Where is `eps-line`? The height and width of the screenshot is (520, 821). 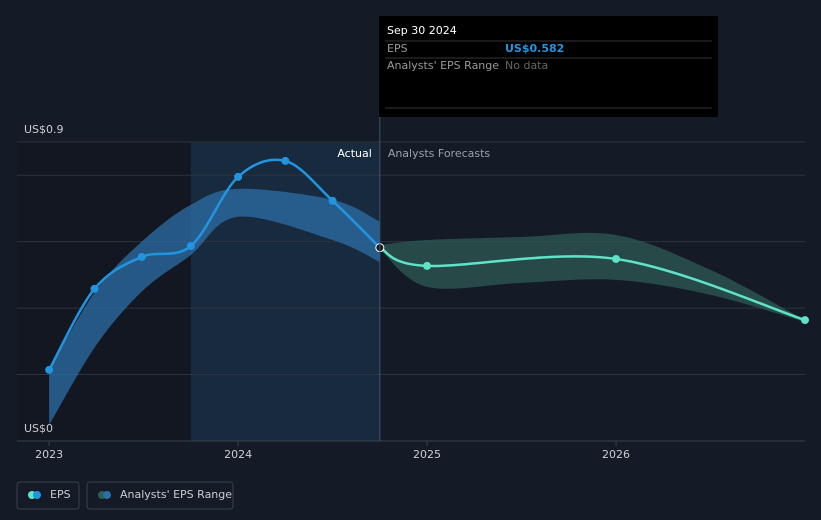 eps-line is located at coordinates (592, 284).